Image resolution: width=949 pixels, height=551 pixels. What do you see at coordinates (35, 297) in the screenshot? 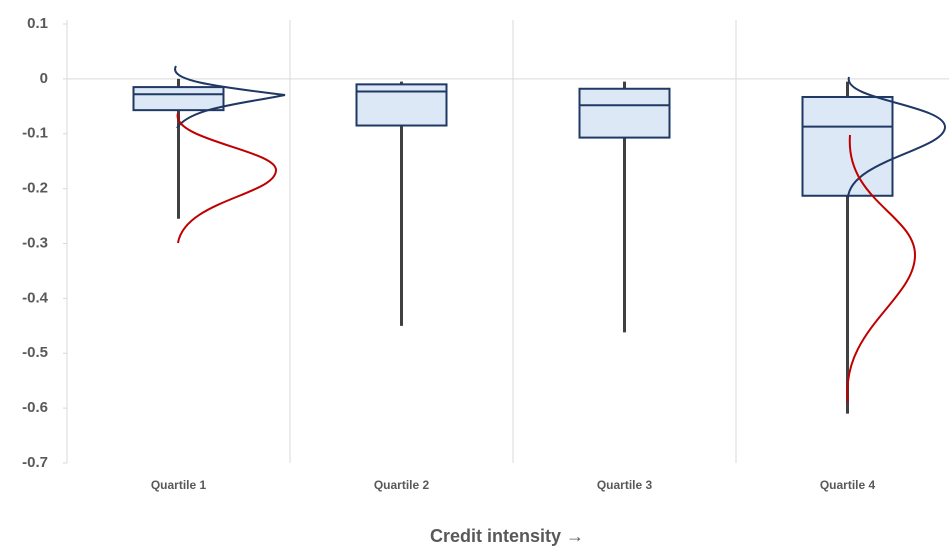
I see `y-tick-label: -0.4` at bounding box center [35, 297].